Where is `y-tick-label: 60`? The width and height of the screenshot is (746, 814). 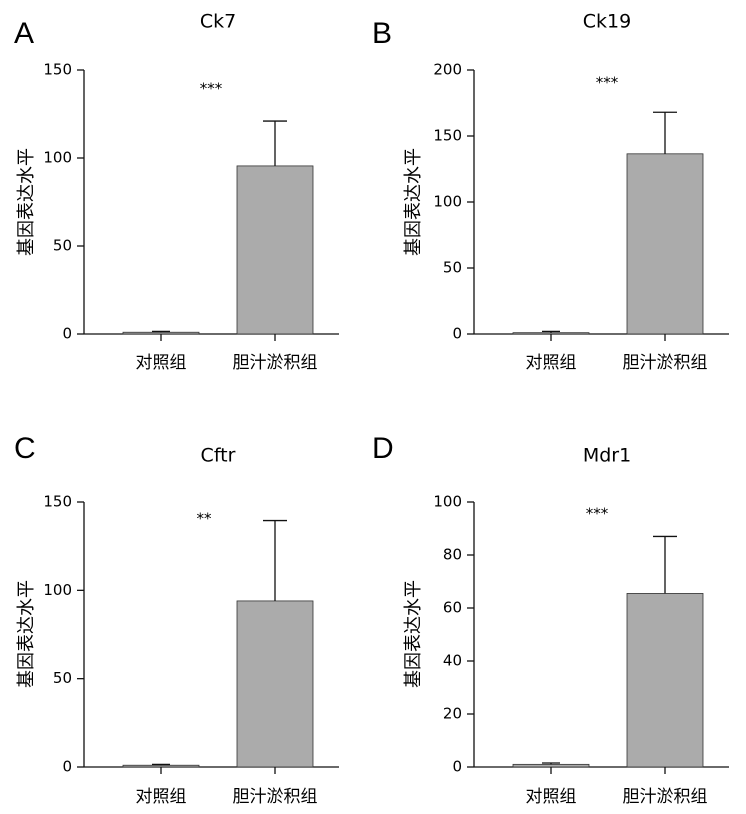 y-tick-label: 60 is located at coordinates (452, 608).